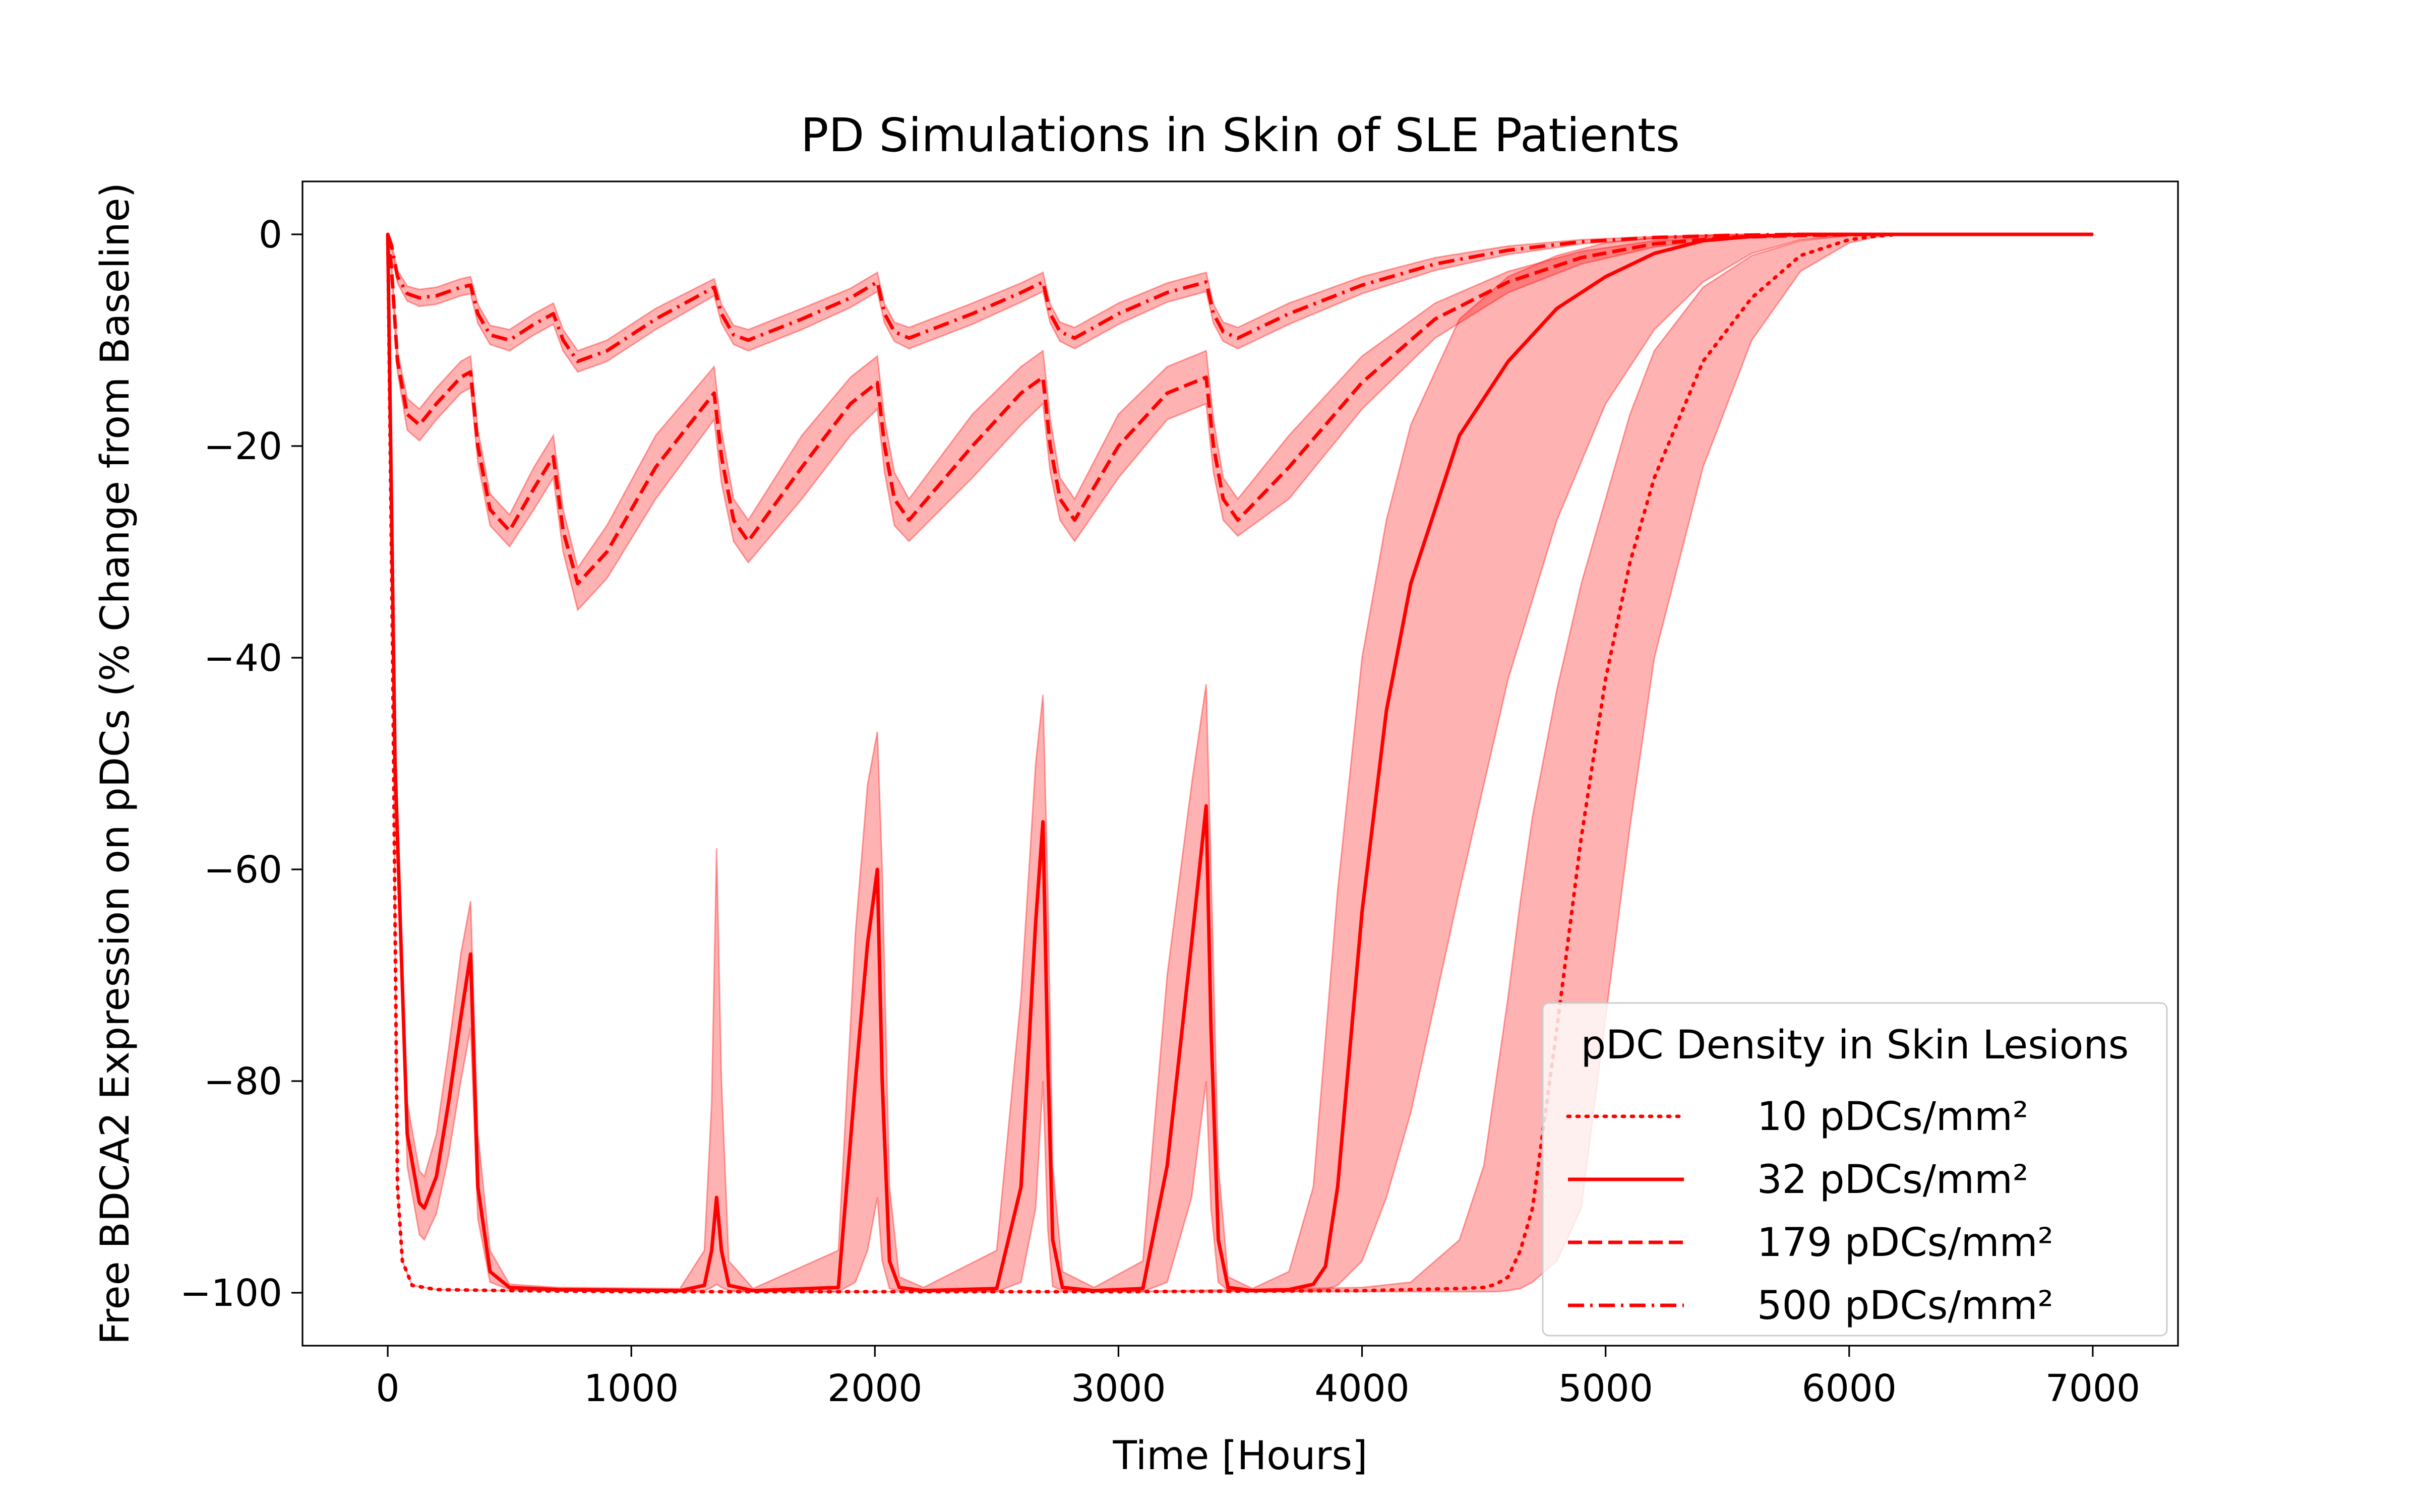  Describe the element at coordinates (243, 870) in the screenshot. I see `y-tick-label: −60` at that location.